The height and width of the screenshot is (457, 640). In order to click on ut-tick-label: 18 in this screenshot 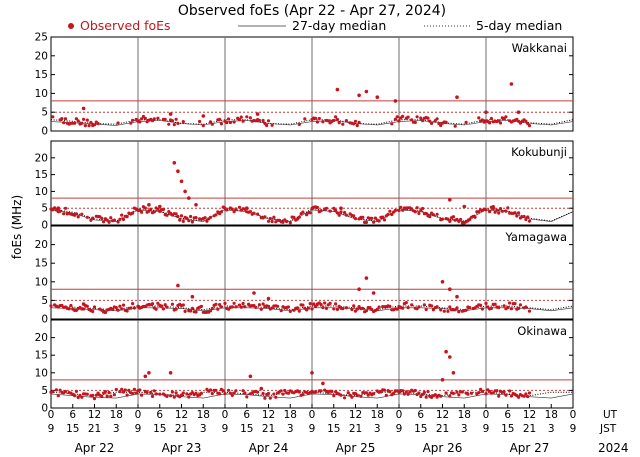, I will do `click(290, 415)`.